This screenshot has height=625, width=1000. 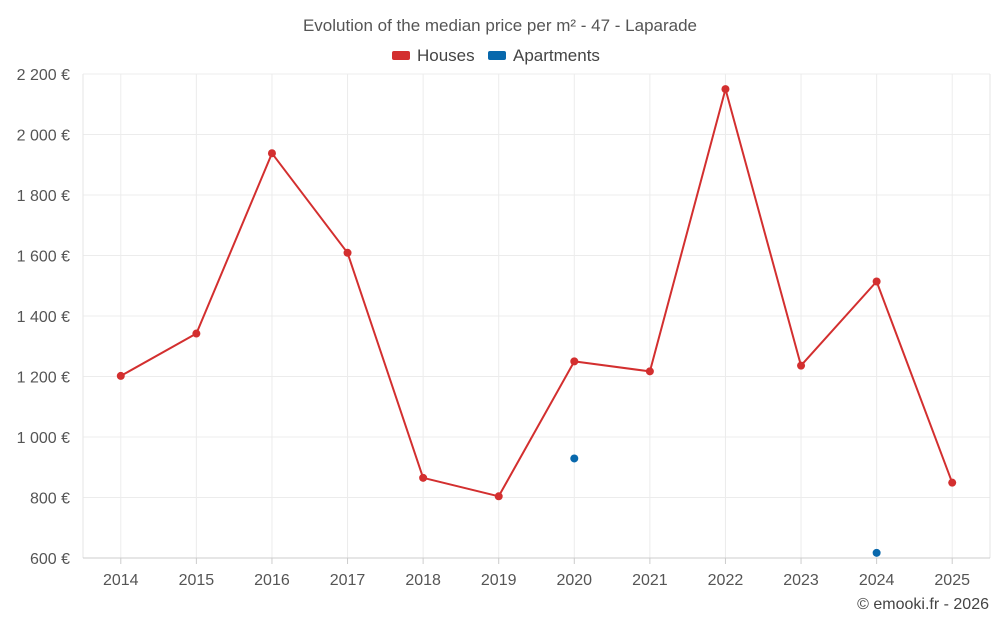 What do you see at coordinates (121, 580) in the screenshot?
I see `x-tick-label: 2014` at bounding box center [121, 580].